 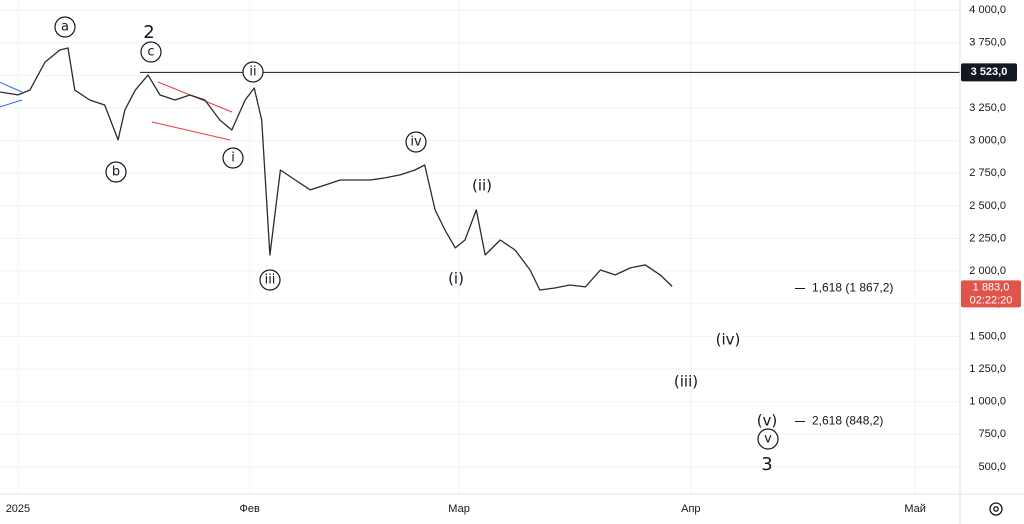 I want to click on y-tick-label: 2 500,0, so click(x=987, y=206).